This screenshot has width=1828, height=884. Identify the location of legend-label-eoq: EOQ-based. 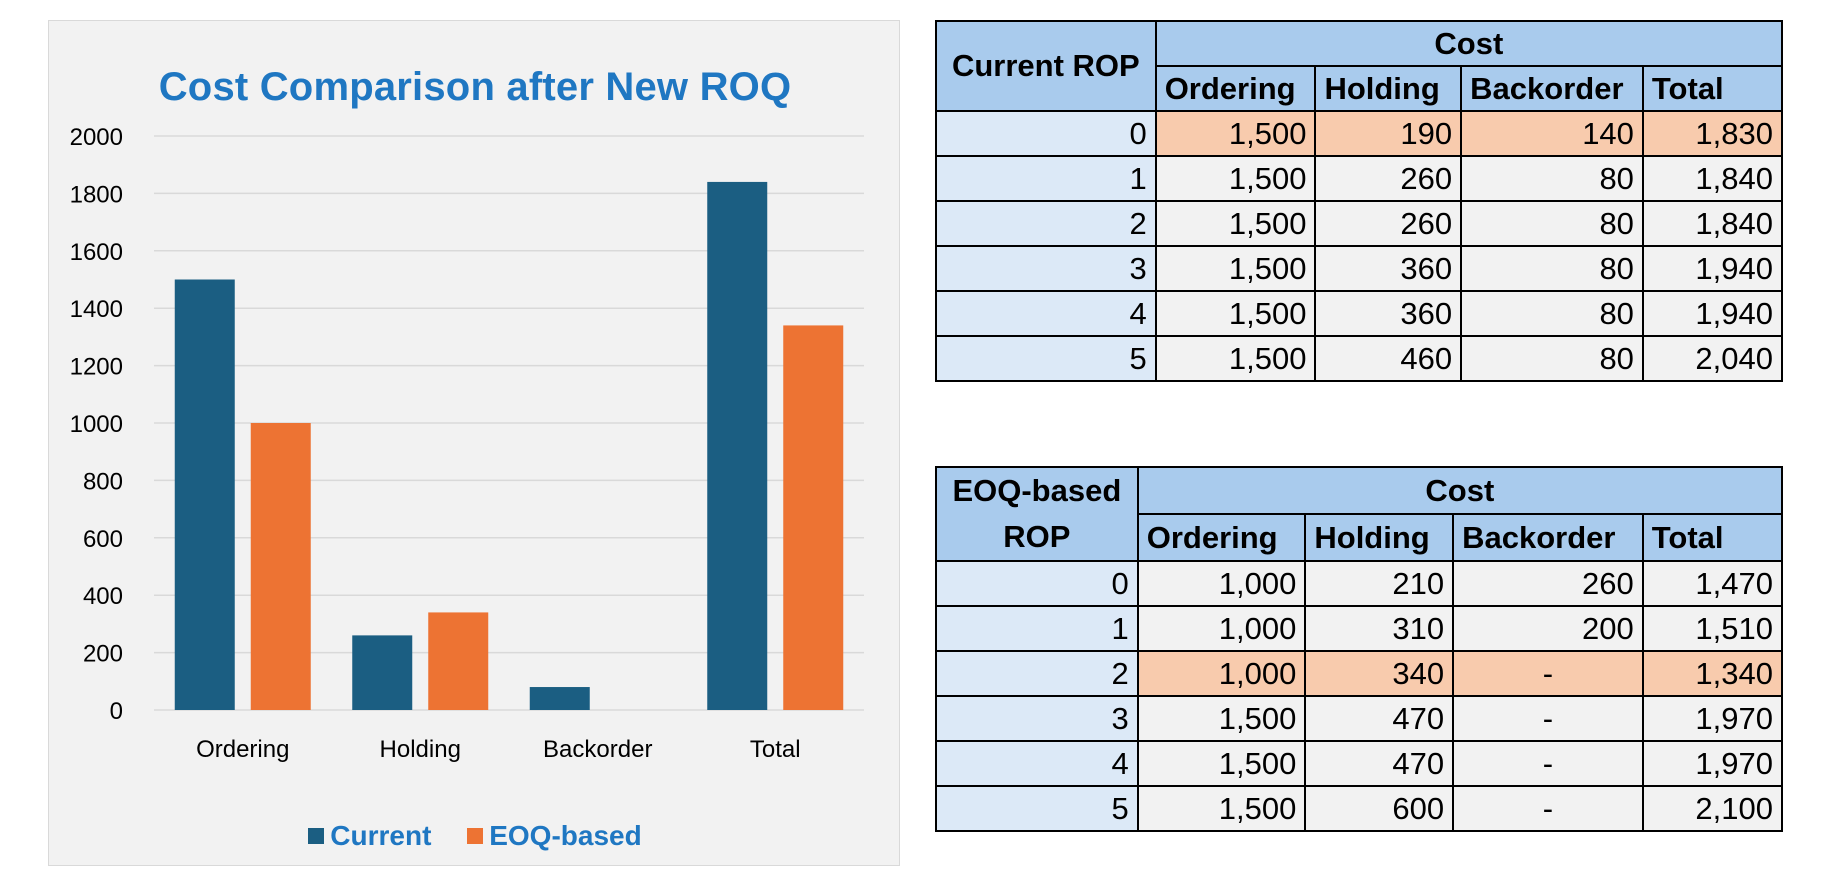
(565, 835).